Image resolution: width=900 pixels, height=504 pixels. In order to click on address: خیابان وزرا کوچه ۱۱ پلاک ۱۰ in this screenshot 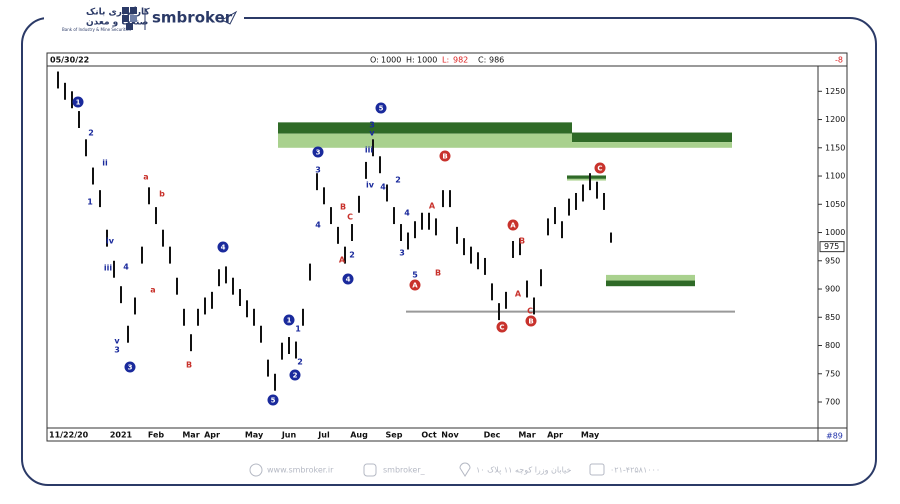, I will do `click(523, 470)`.